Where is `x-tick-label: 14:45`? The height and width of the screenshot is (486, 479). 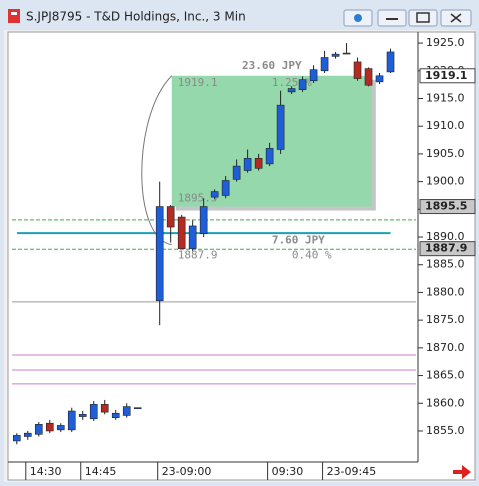 x-tick-label: 14:45 is located at coordinates (101, 471).